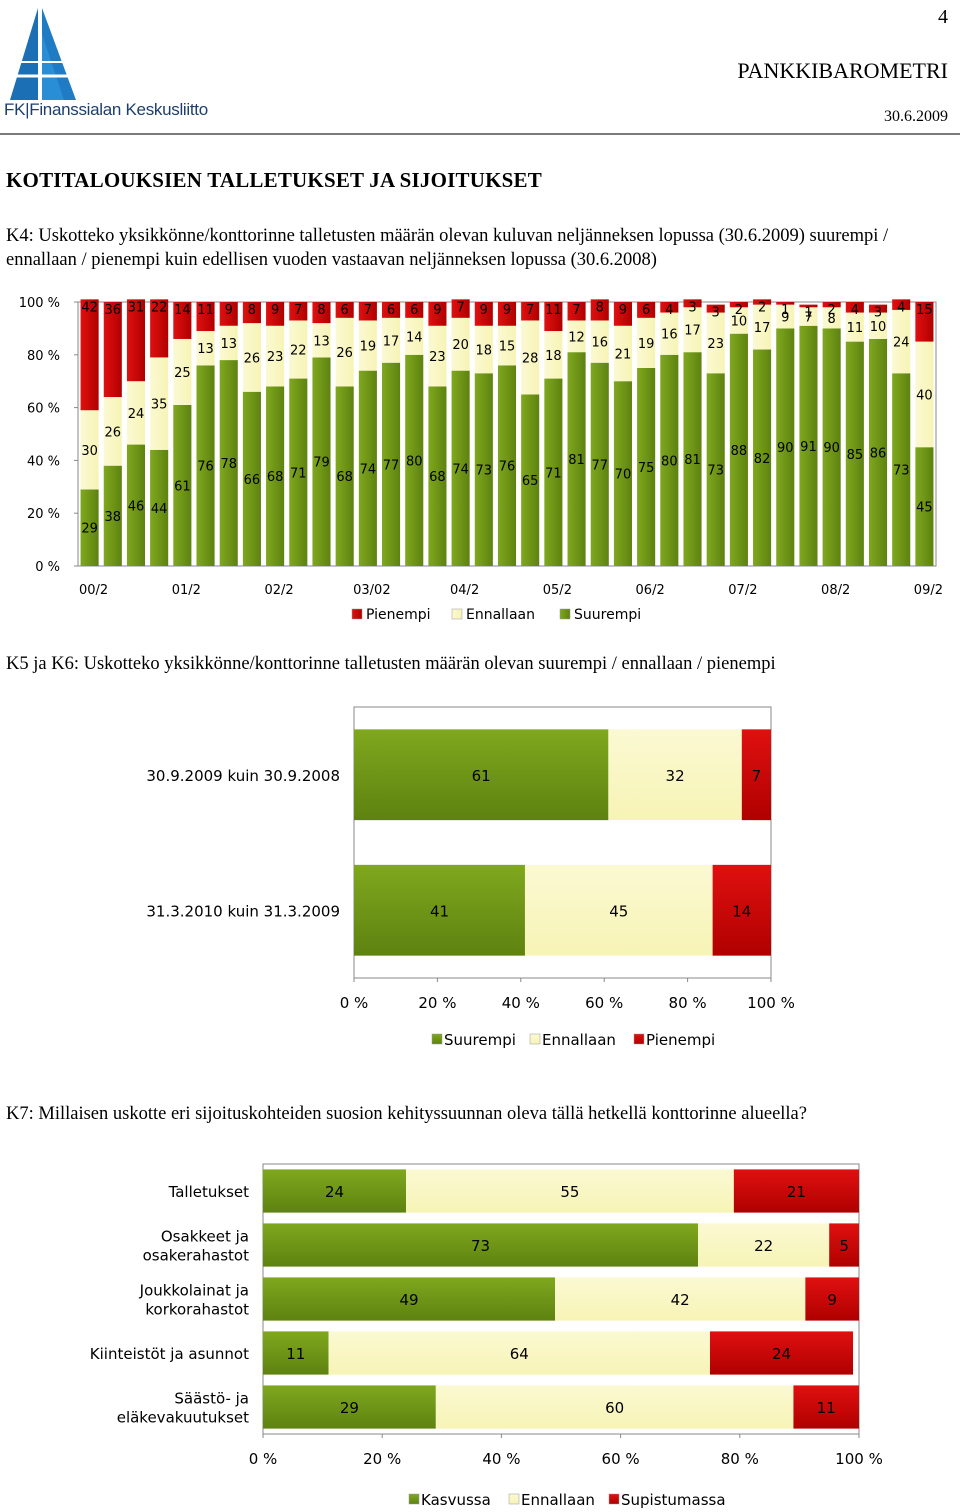 The image size is (960, 1512). I want to click on k4-data-label: 15, so click(507, 347).